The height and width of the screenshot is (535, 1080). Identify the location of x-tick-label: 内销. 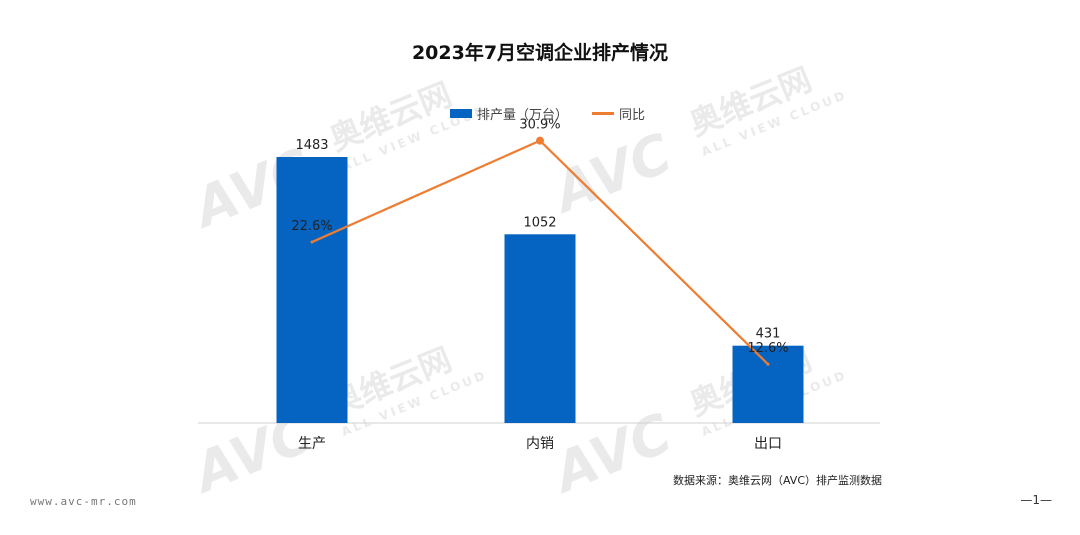
(540, 444).